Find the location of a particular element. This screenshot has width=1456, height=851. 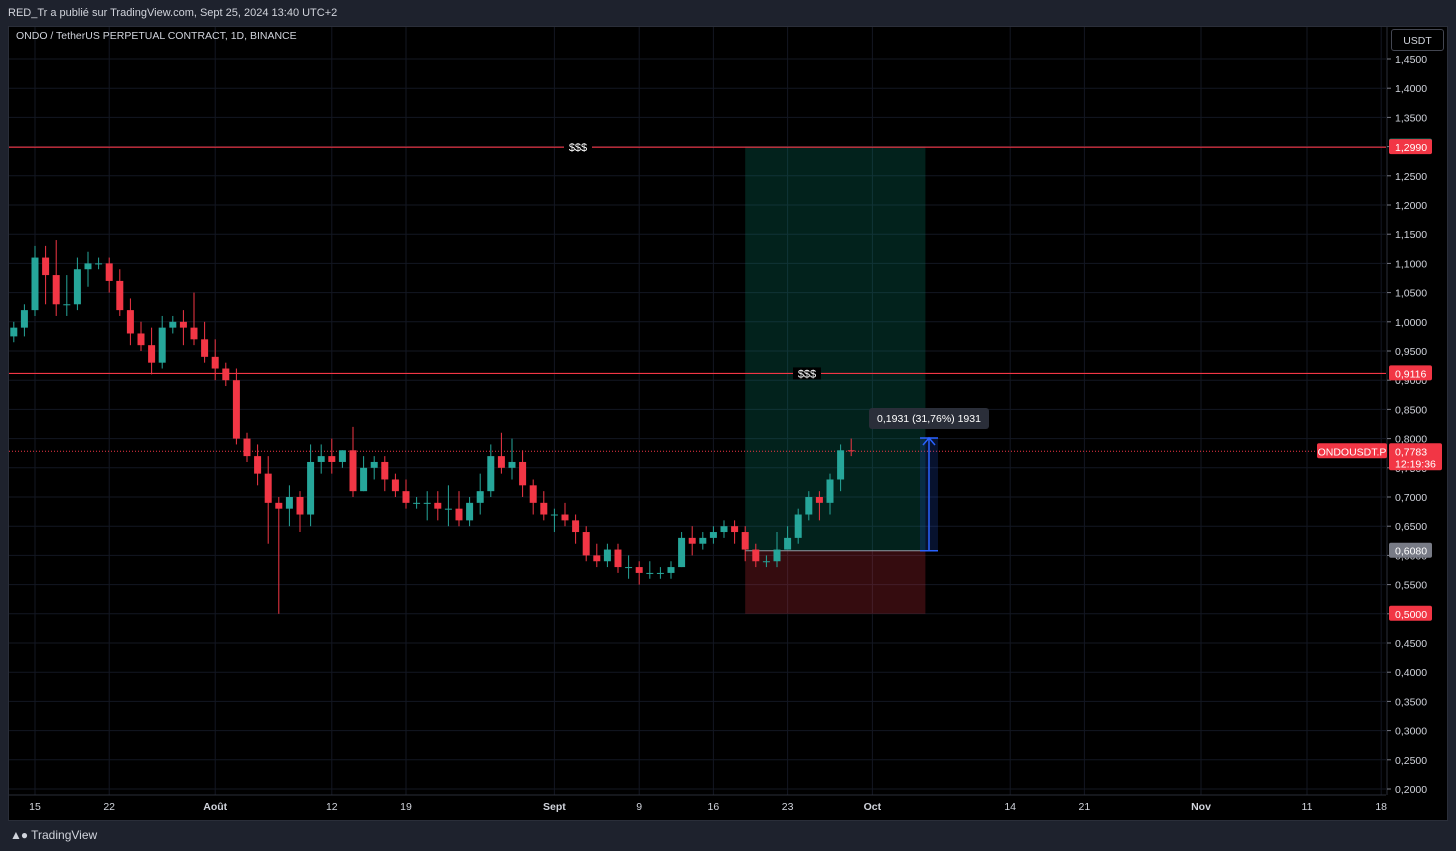

time-tick-label: 12 is located at coordinates (332, 807).